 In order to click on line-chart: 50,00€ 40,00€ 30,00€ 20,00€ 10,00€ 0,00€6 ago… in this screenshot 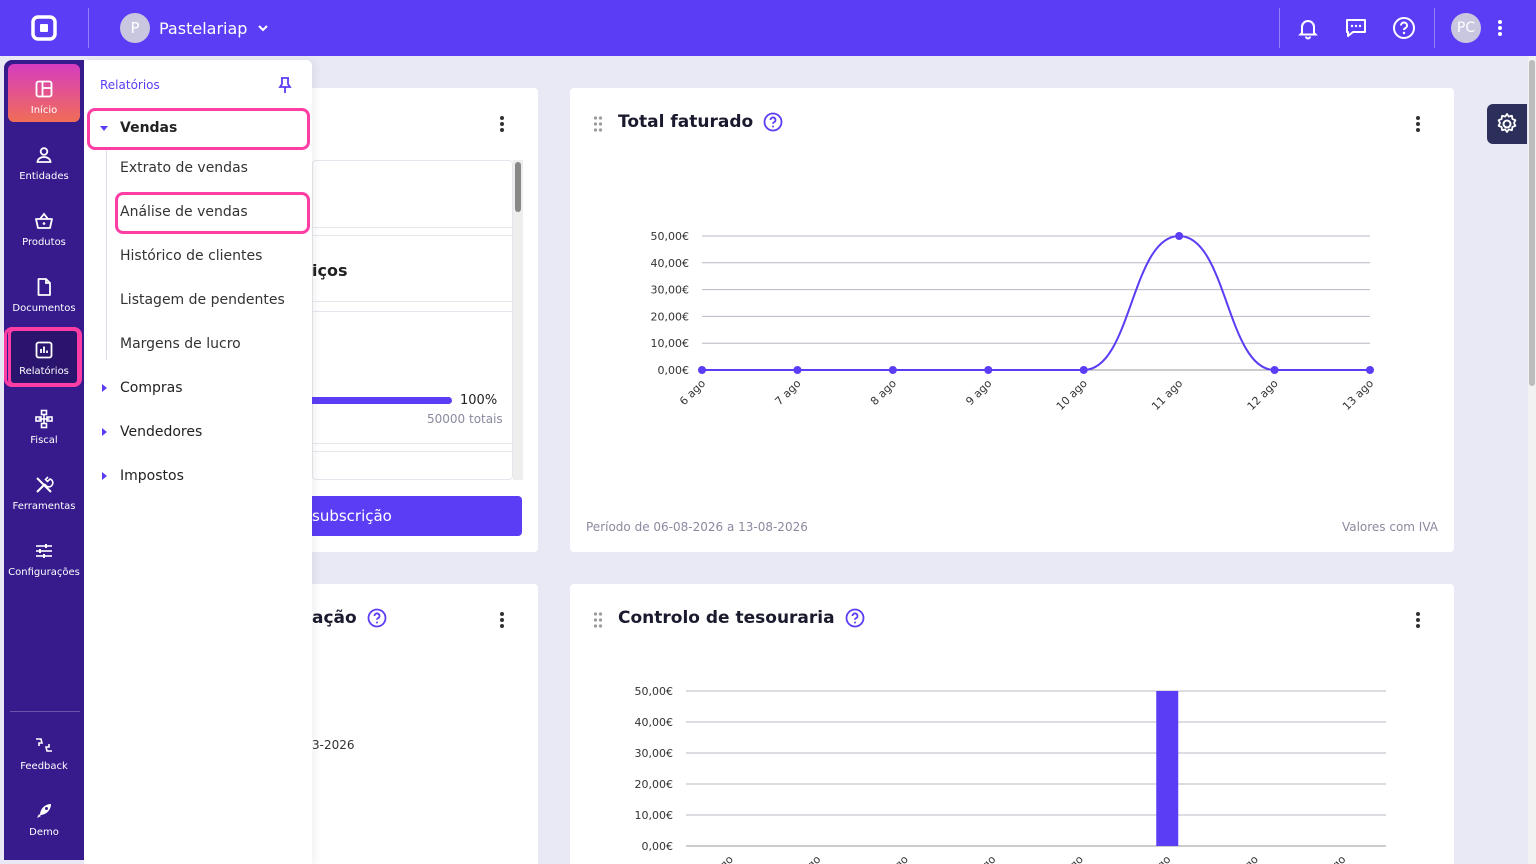, I will do `click(1014, 321)`.